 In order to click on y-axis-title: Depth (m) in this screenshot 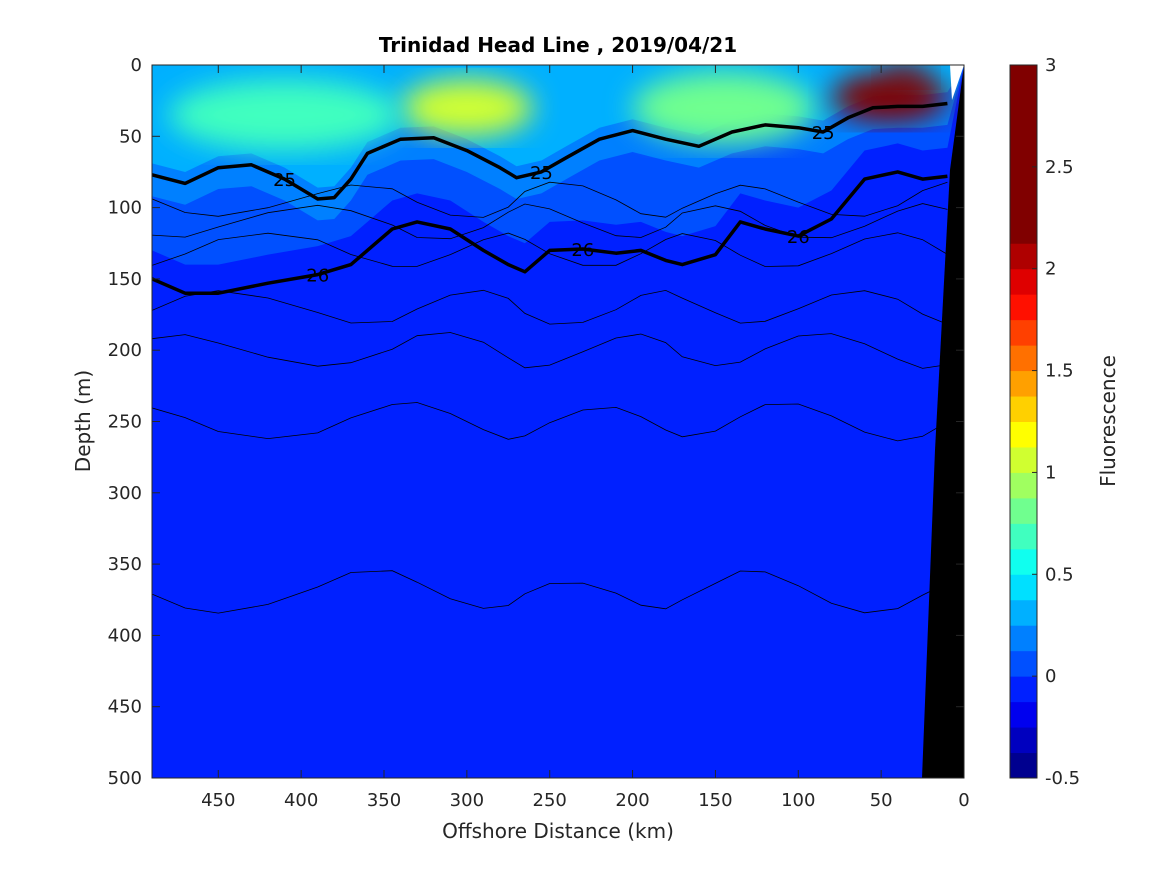, I will do `click(83, 421)`.